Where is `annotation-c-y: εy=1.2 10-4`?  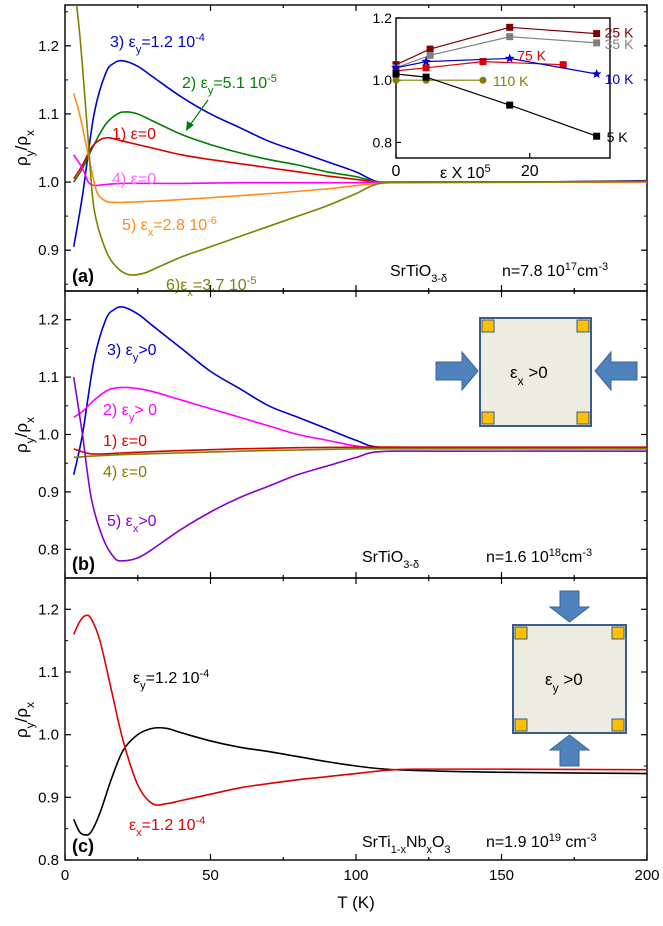
annotation-c-y: εy=1.2 10-4 is located at coordinates (171, 680).